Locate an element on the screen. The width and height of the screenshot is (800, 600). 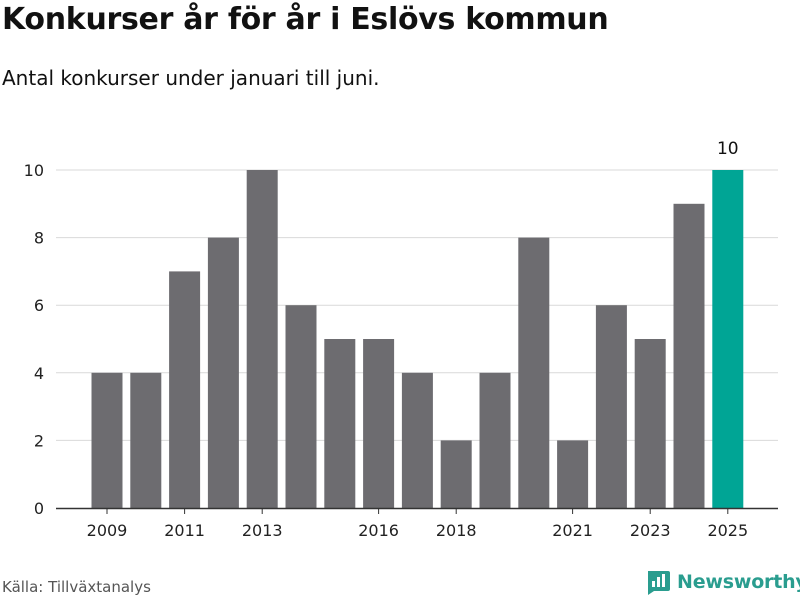
y-tick-label: 6 is located at coordinates (39, 305).